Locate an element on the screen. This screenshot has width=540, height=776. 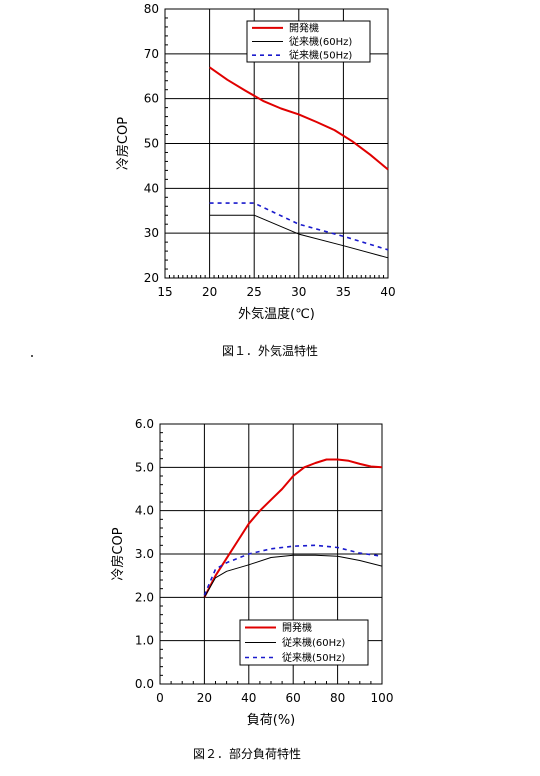
y-tick-label: 30 is located at coordinates (151, 233).